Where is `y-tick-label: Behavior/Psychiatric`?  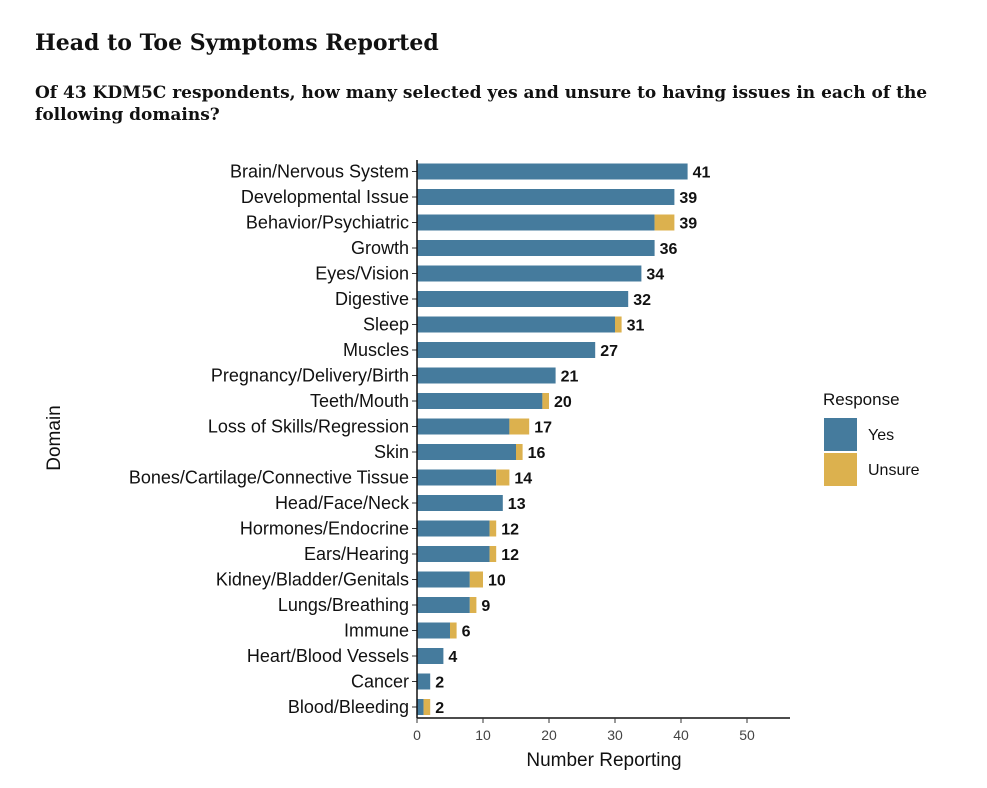 y-tick-label: Behavior/Psychiatric is located at coordinates (327, 223).